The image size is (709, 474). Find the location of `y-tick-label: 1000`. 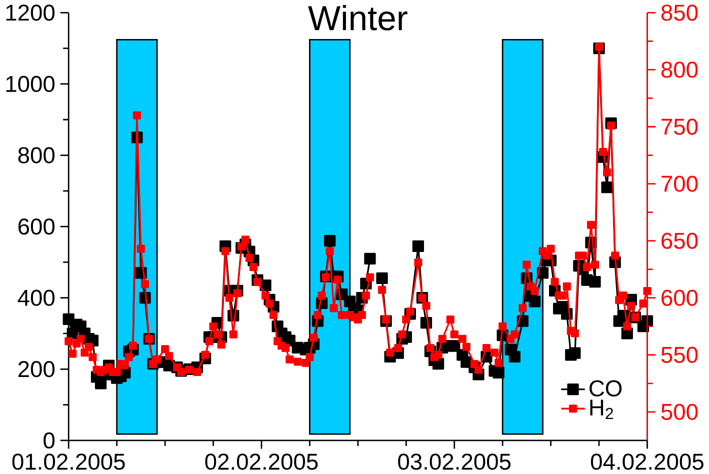

y-tick-label: 1000 is located at coordinates (30, 84).